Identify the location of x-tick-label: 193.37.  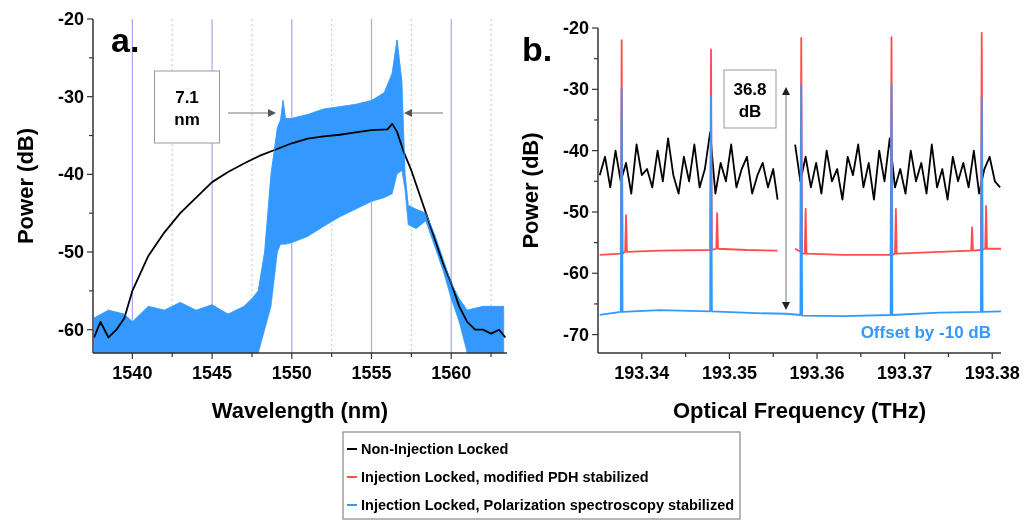
(905, 373).